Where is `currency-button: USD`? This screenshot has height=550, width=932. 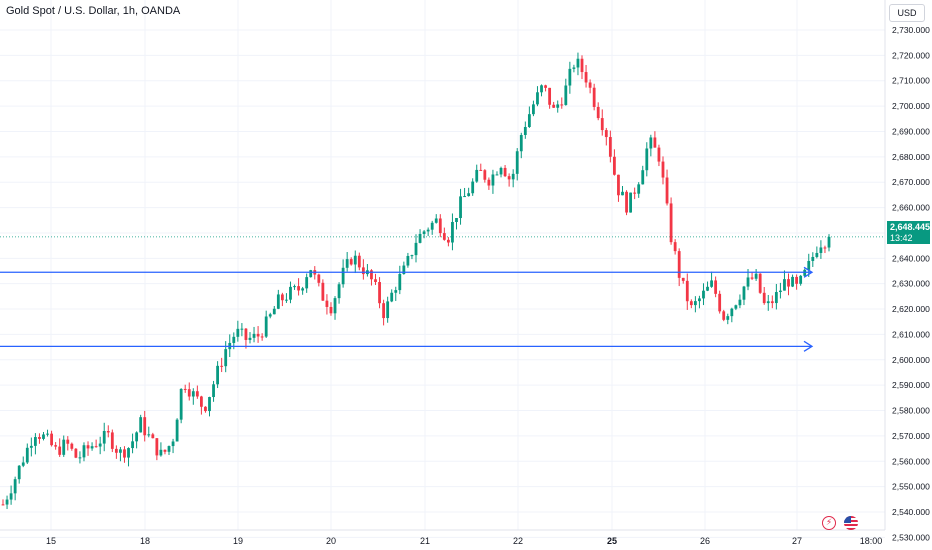
currency-button: USD is located at coordinates (907, 13).